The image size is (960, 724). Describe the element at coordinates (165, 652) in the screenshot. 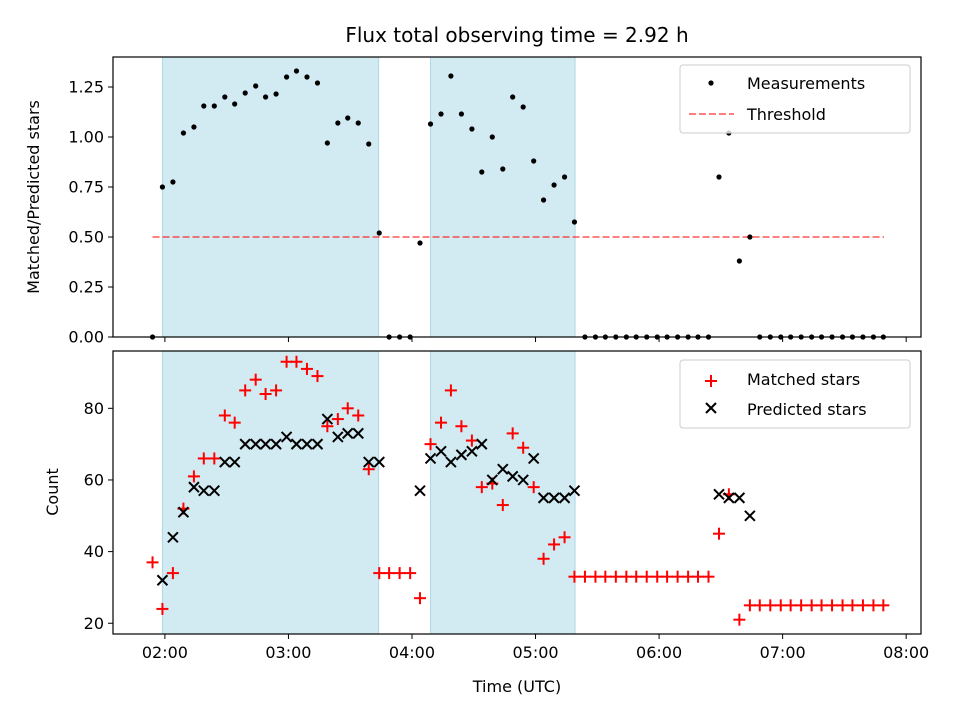

I see `x-tick-label: 02:00` at that location.